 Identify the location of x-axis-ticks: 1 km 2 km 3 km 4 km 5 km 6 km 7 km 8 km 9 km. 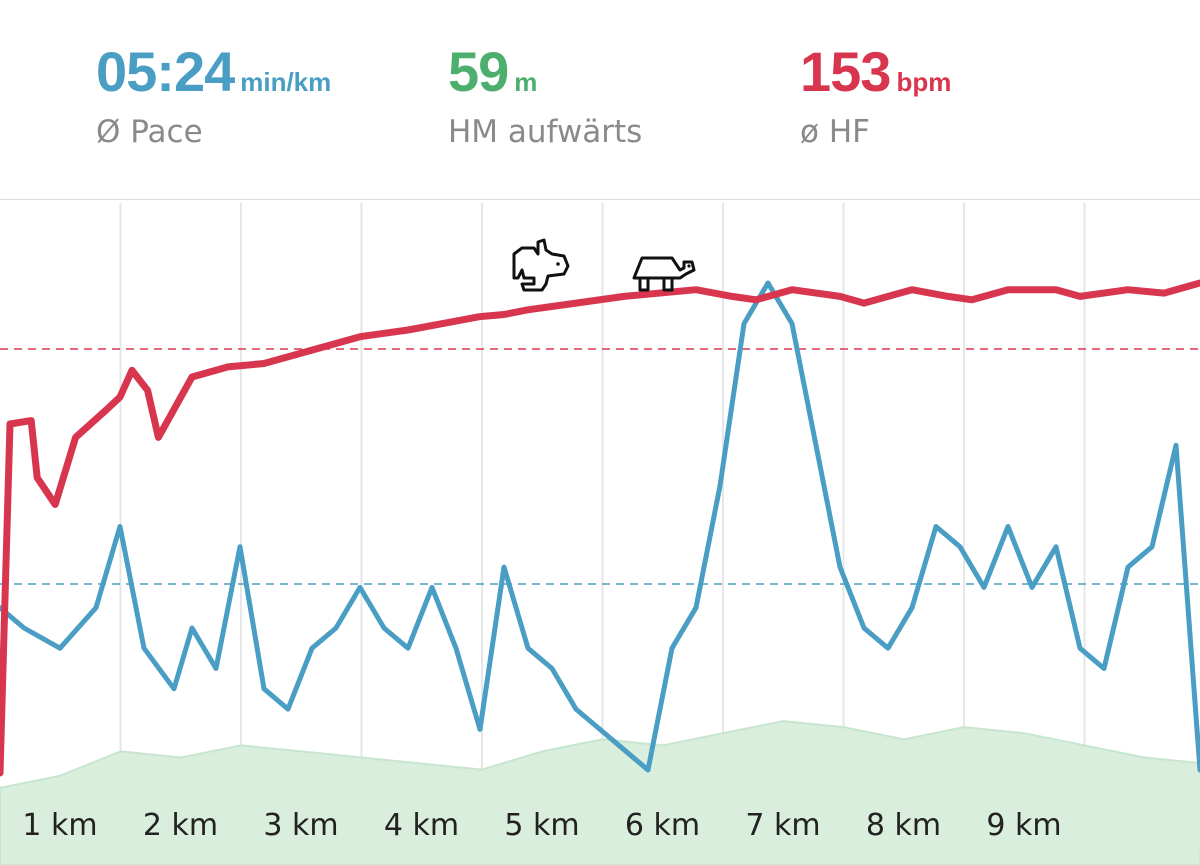
(541, 825).